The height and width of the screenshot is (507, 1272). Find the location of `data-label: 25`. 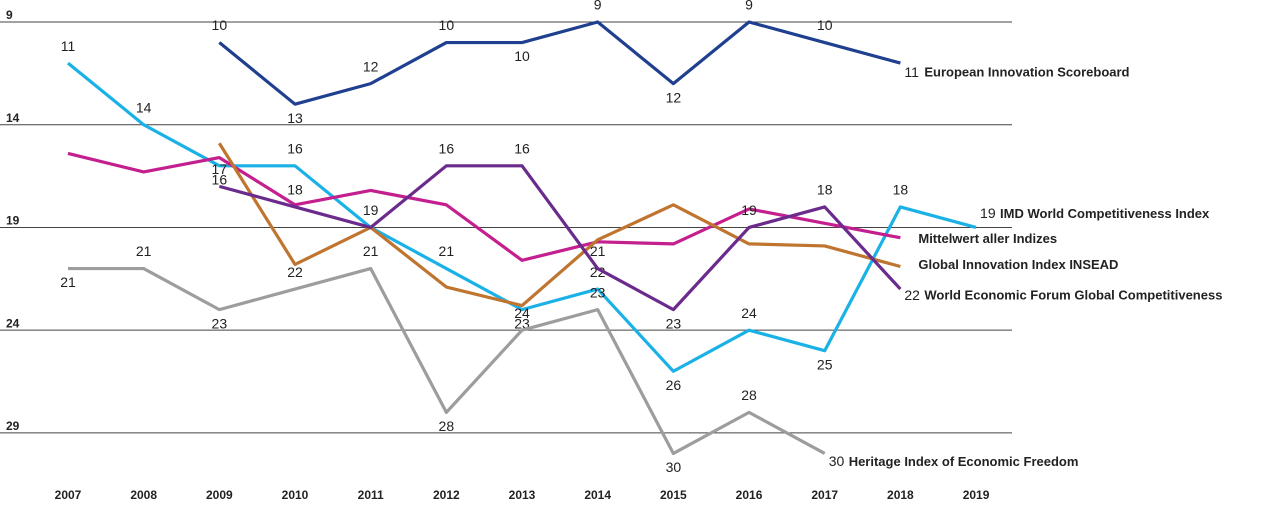

data-label: 25 is located at coordinates (825, 364).